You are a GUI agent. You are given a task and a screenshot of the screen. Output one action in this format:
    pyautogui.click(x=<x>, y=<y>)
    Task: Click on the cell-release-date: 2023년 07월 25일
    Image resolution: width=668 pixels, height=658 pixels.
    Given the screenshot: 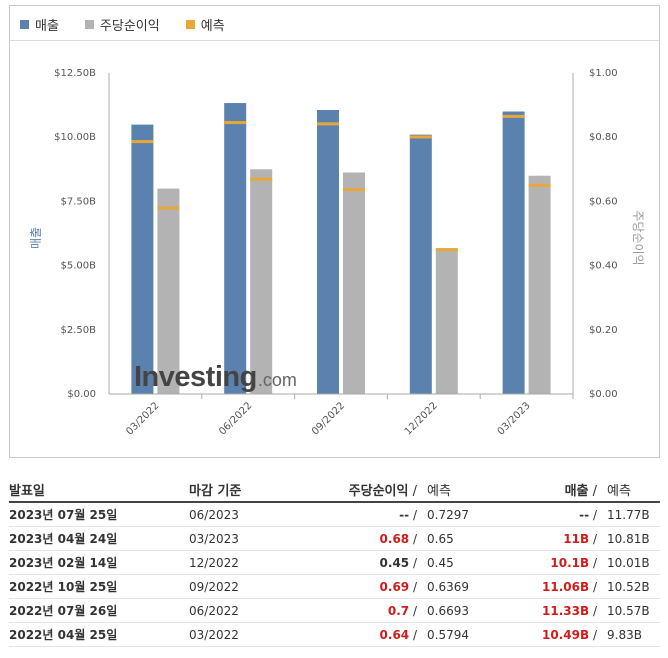 What is the action you would take?
    pyautogui.click(x=99, y=514)
    